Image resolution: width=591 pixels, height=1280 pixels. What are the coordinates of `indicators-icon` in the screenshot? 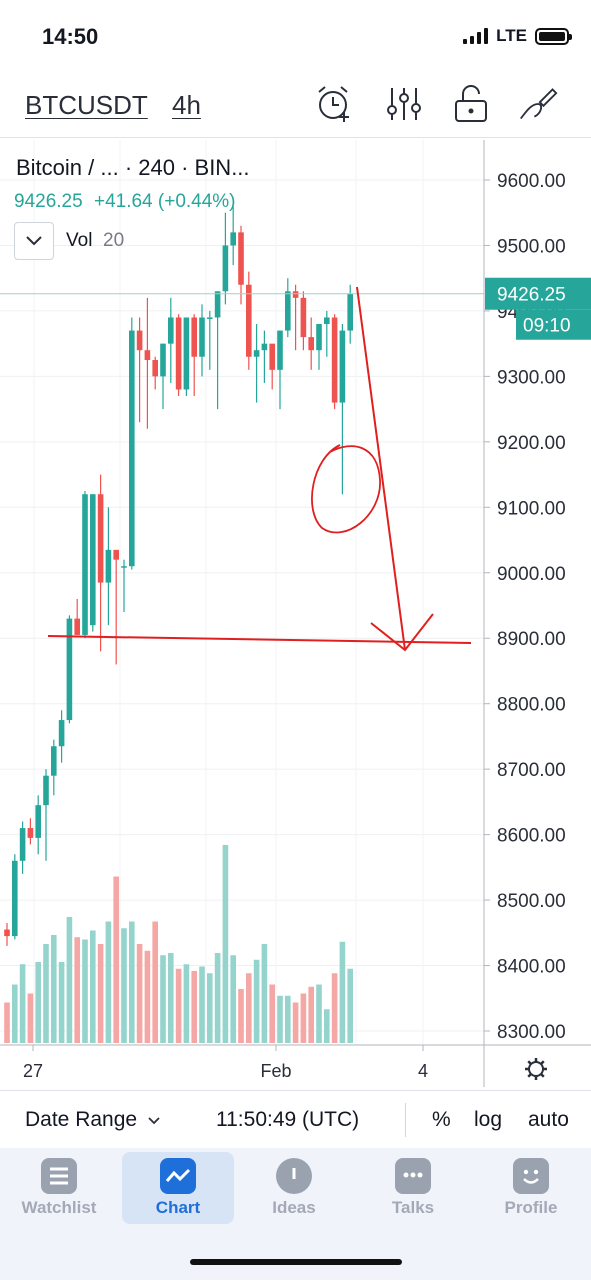 It's located at (404, 104).